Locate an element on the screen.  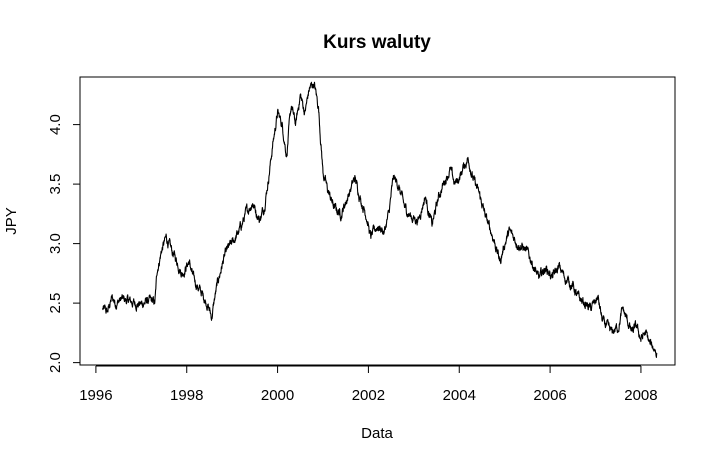
x-tick-label: 2006 is located at coordinates (549, 395).